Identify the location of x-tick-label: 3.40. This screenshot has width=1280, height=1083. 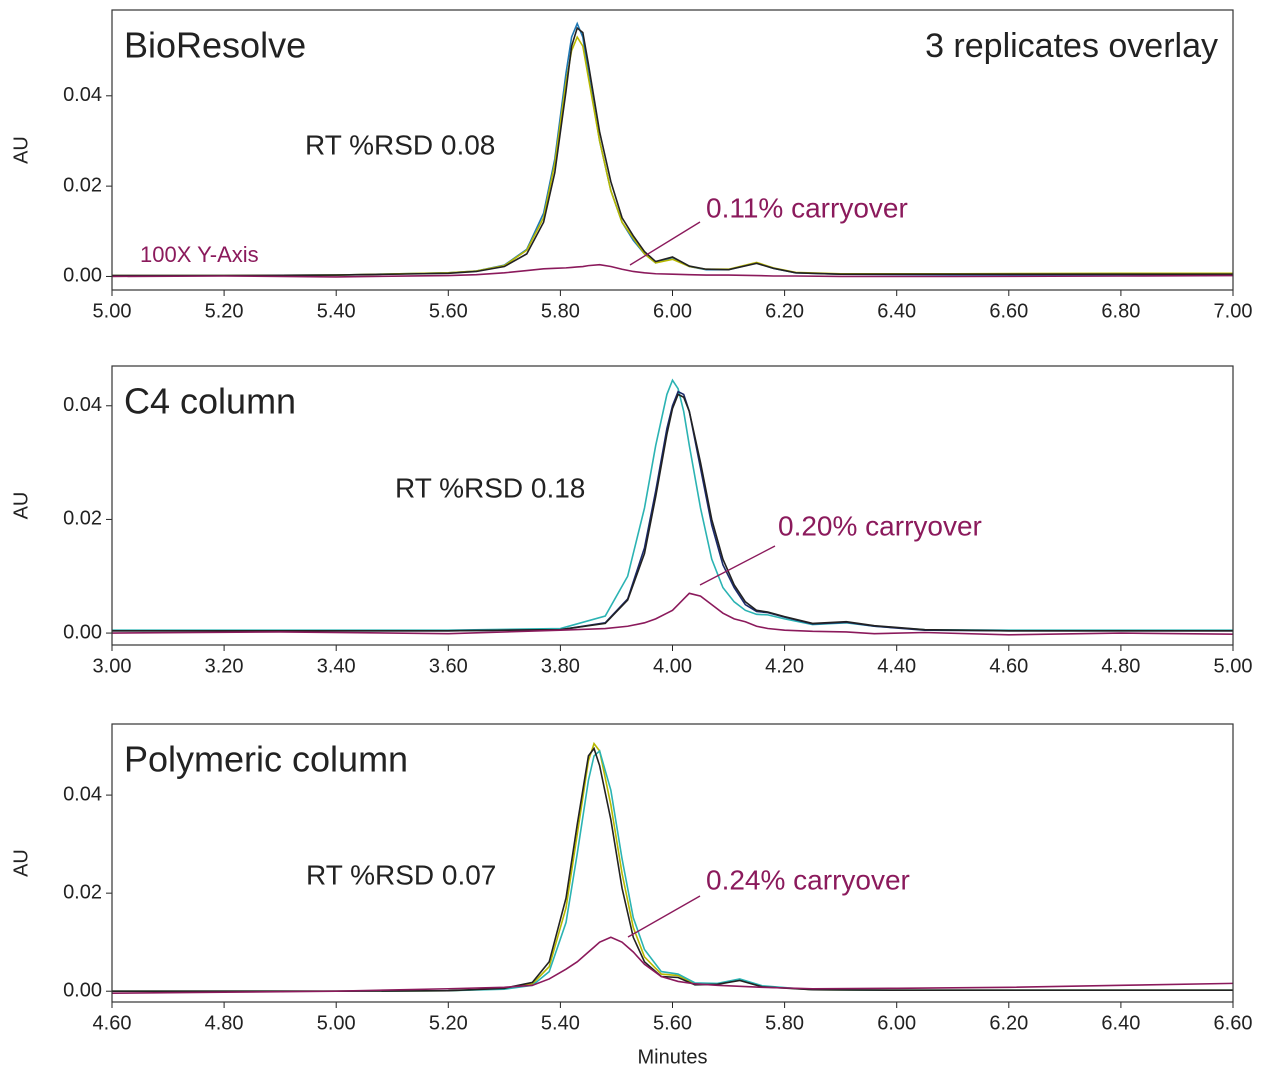
(336, 666).